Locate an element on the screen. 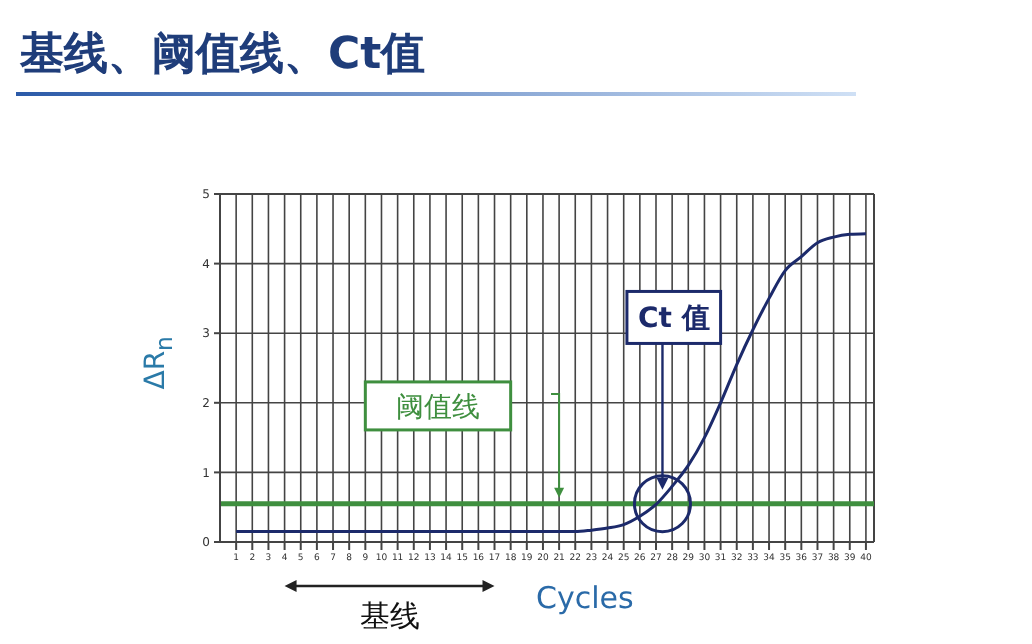  ref-line-label: 阈值线 is located at coordinates (438, 407).